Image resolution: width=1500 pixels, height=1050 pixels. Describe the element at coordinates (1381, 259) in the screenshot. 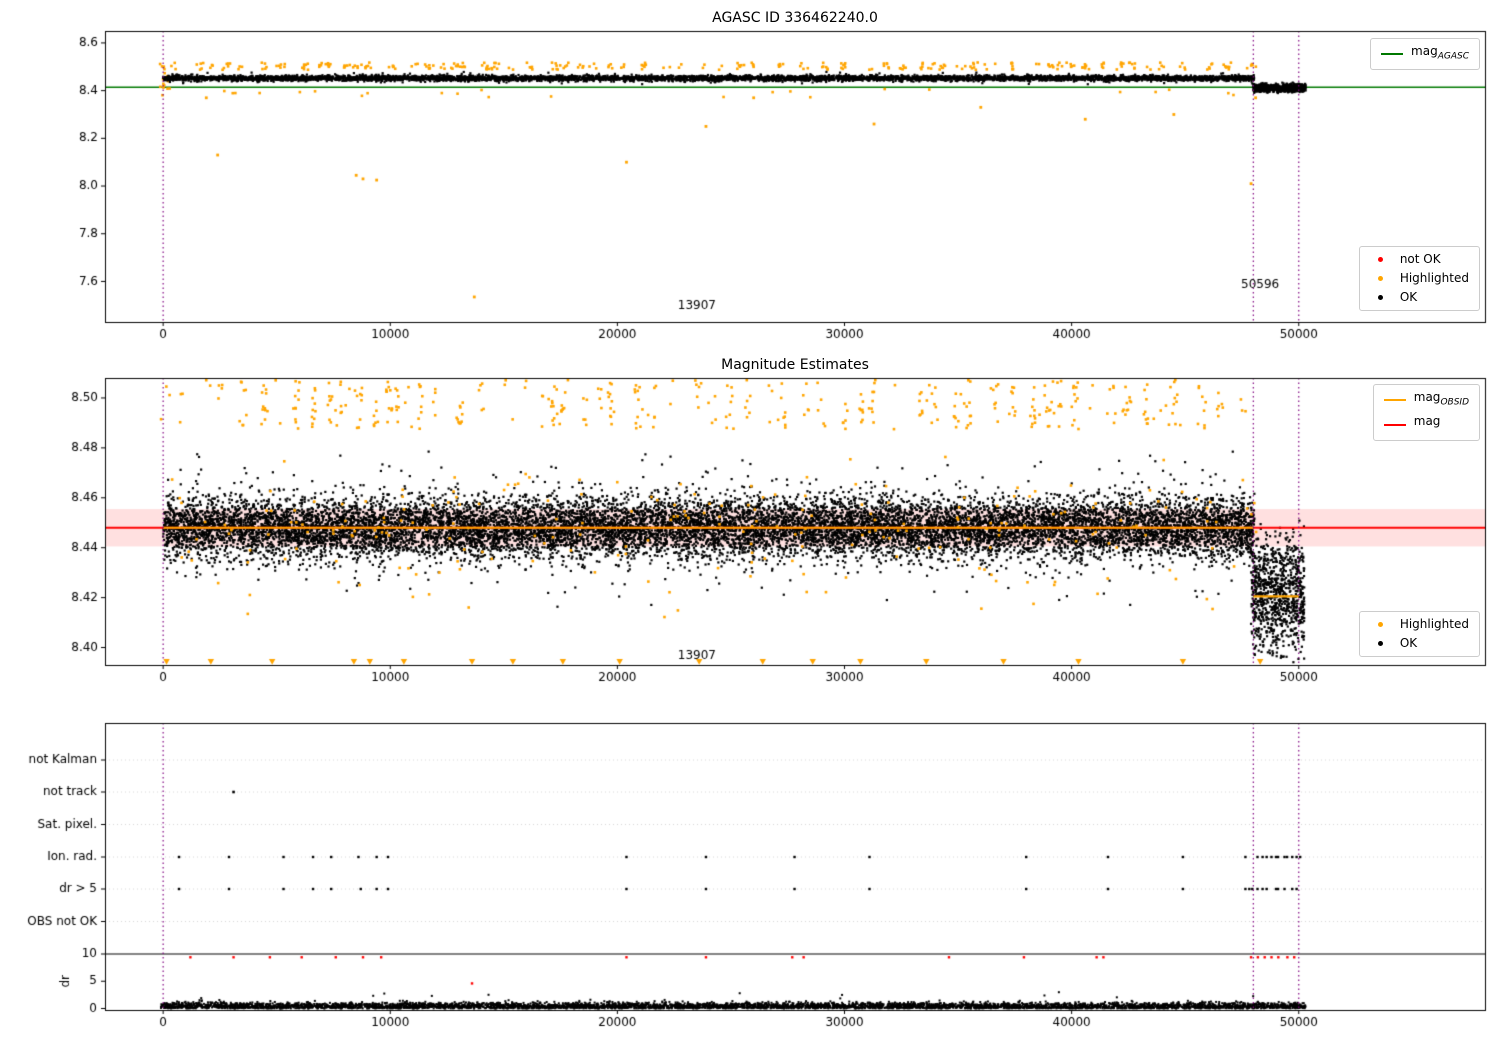

I see `red-dot-swatch` at that location.